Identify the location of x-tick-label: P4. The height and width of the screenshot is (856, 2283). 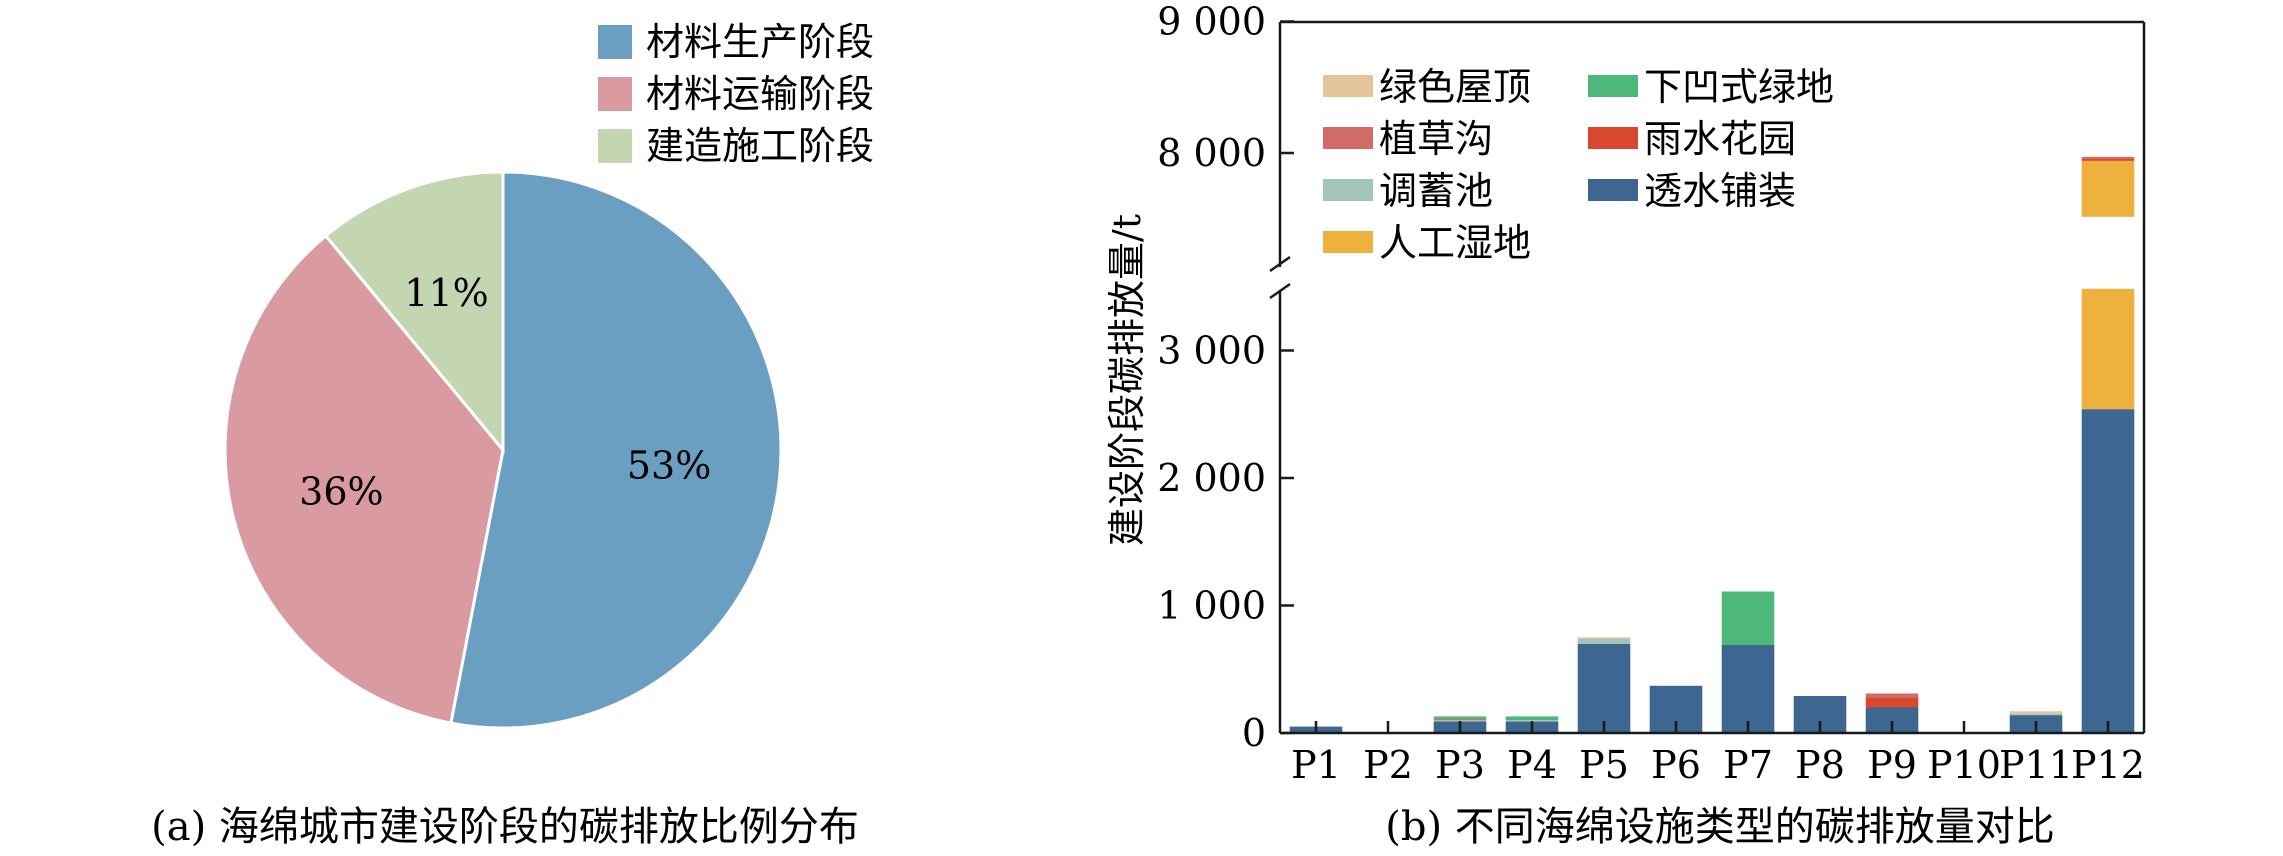
(1532, 765).